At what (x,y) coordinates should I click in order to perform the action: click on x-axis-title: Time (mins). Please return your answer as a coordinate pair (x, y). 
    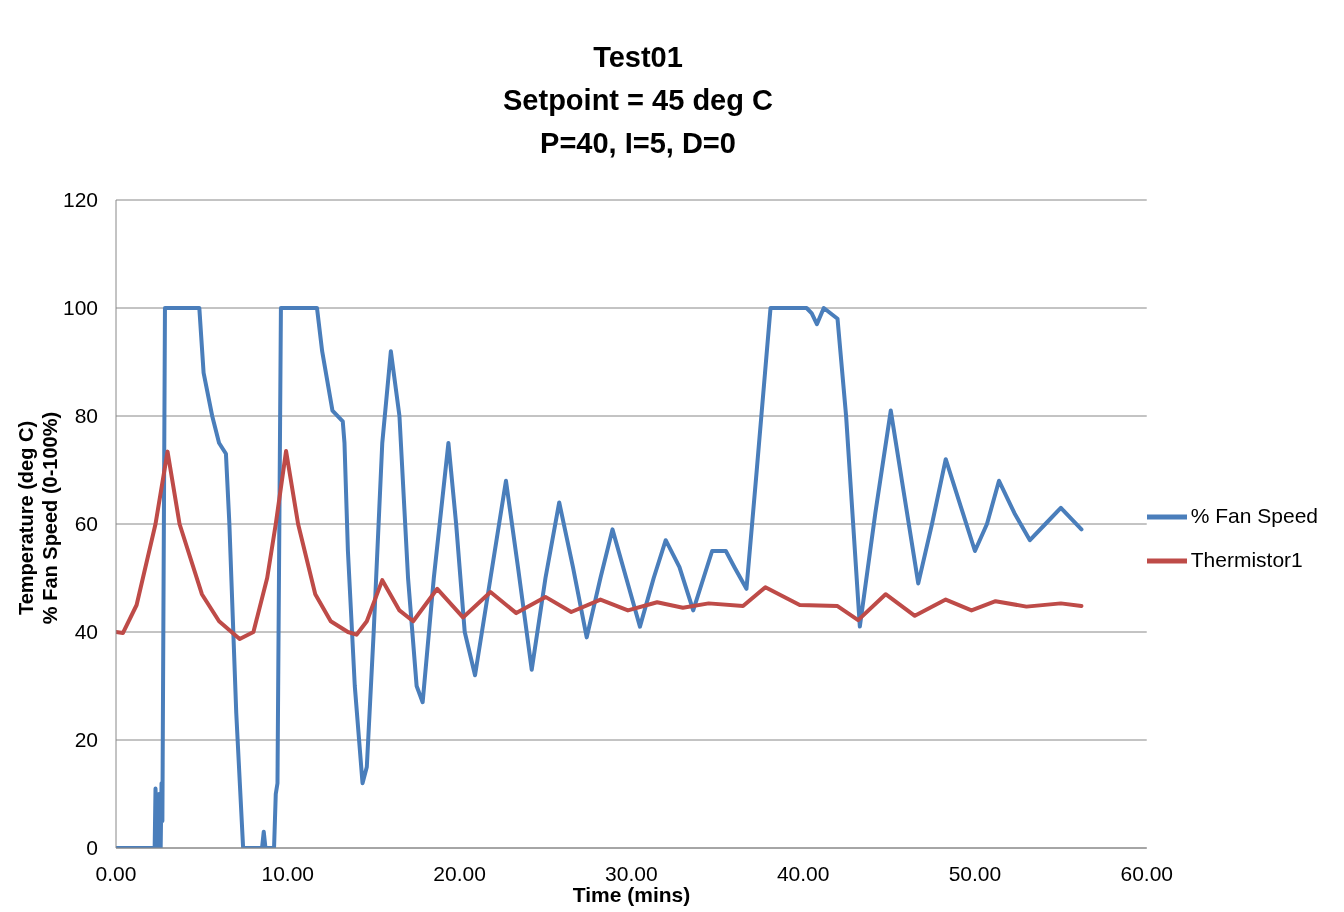
    Looking at the image, I should click on (631, 895).